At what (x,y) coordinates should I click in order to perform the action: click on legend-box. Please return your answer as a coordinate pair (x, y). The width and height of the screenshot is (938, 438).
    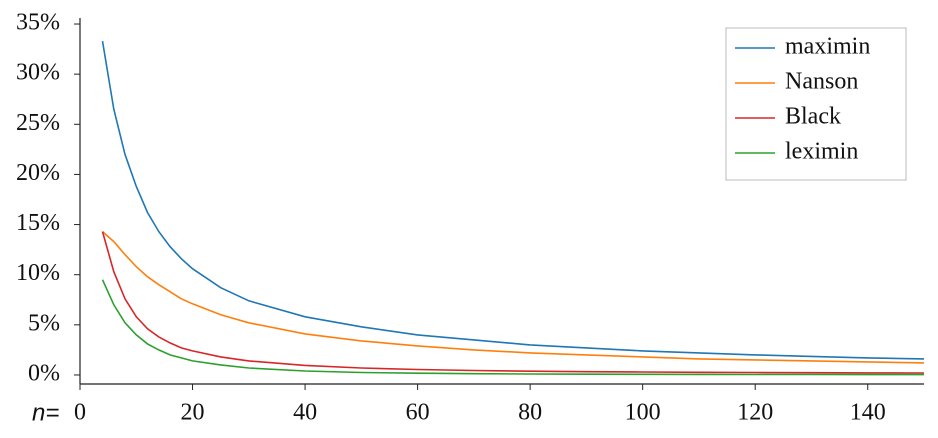
    Looking at the image, I should click on (816, 104).